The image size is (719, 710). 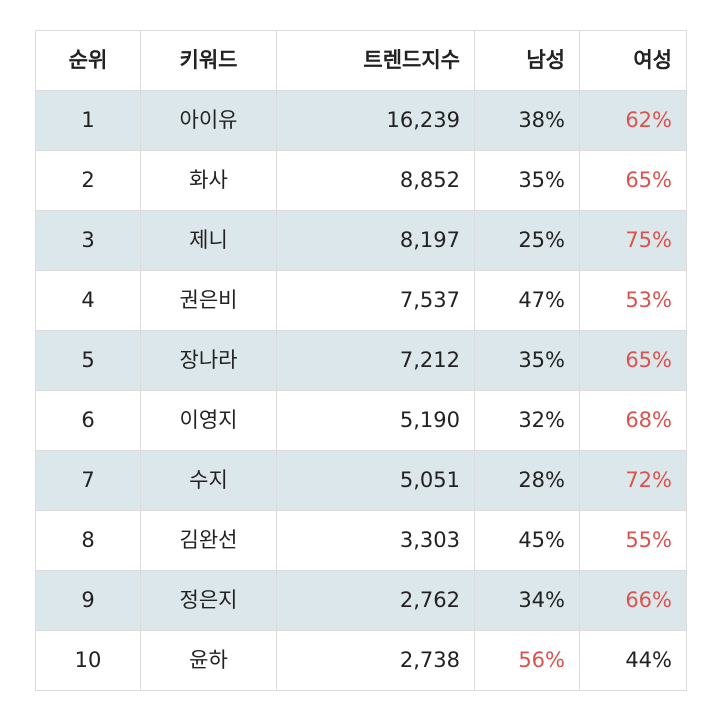 What do you see at coordinates (633, 240) in the screenshot?
I see `cell-female: 75%` at bounding box center [633, 240].